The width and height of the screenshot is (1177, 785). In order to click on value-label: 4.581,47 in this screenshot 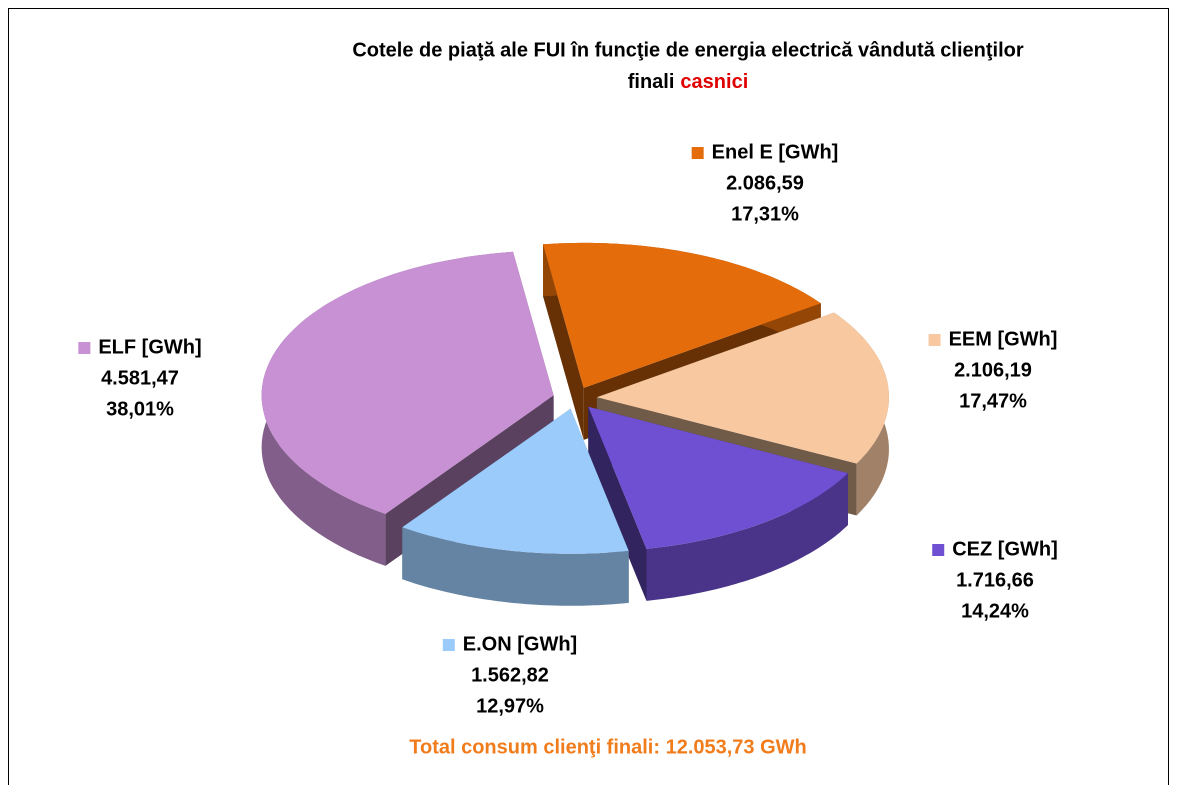, I will do `click(140, 378)`.